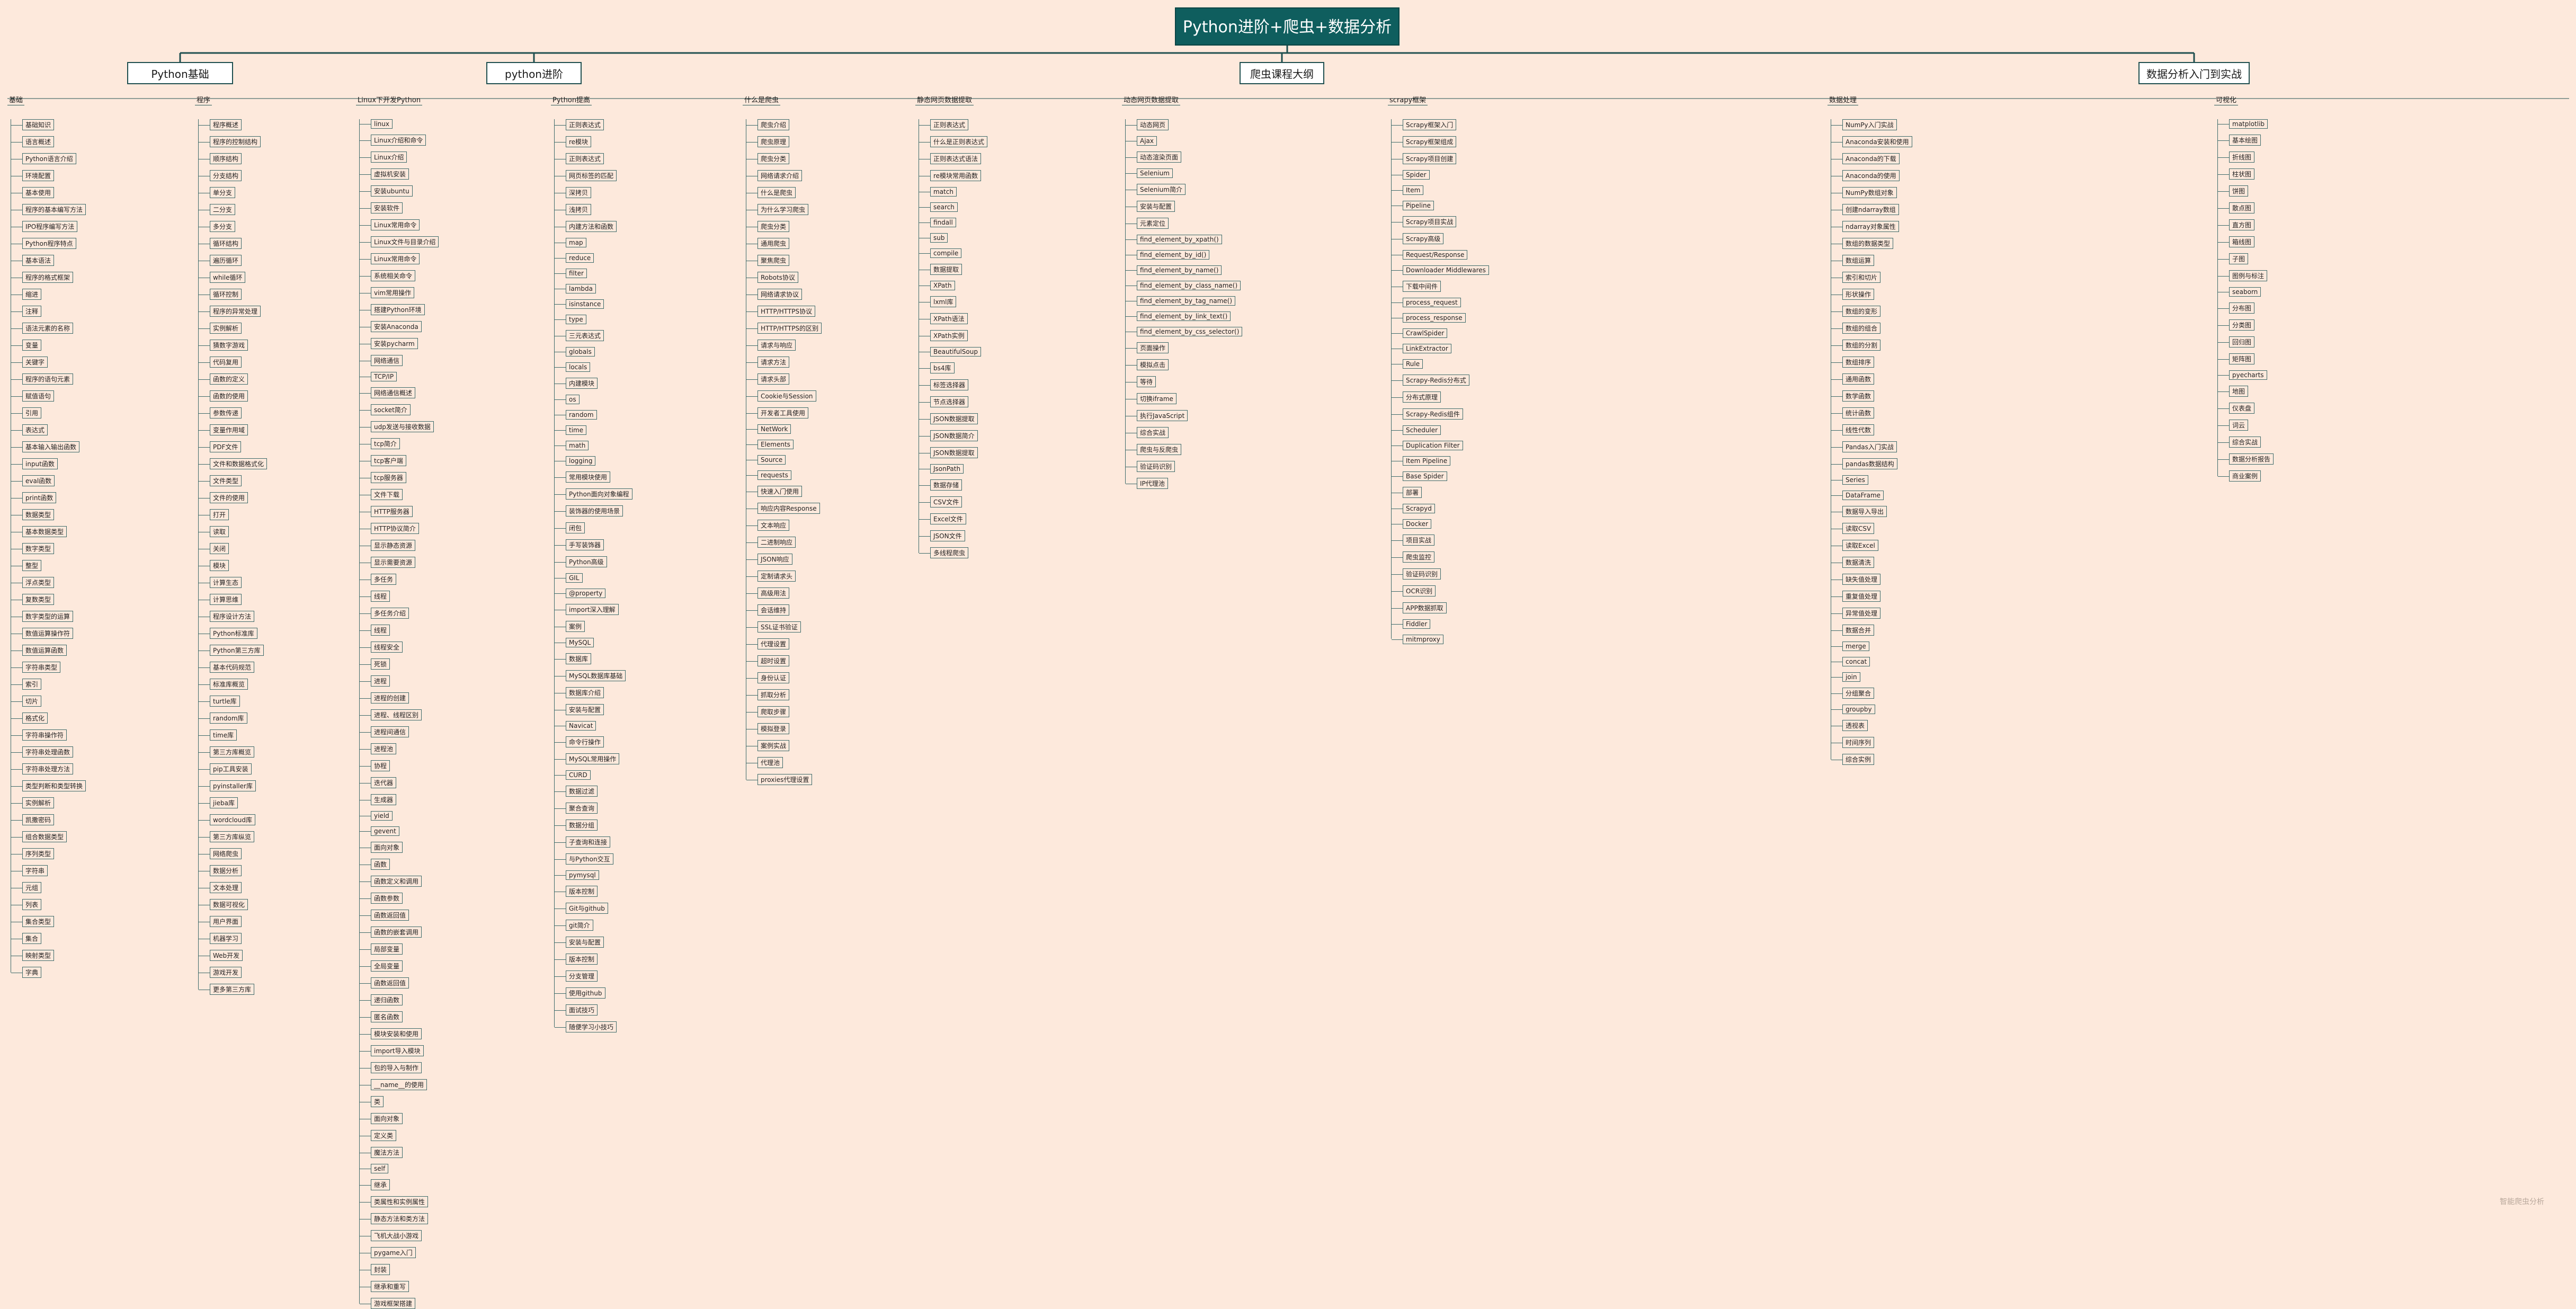  What do you see at coordinates (42, 328) in the screenshot?
I see `mindmap-node: 语法元素的名称` at bounding box center [42, 328].